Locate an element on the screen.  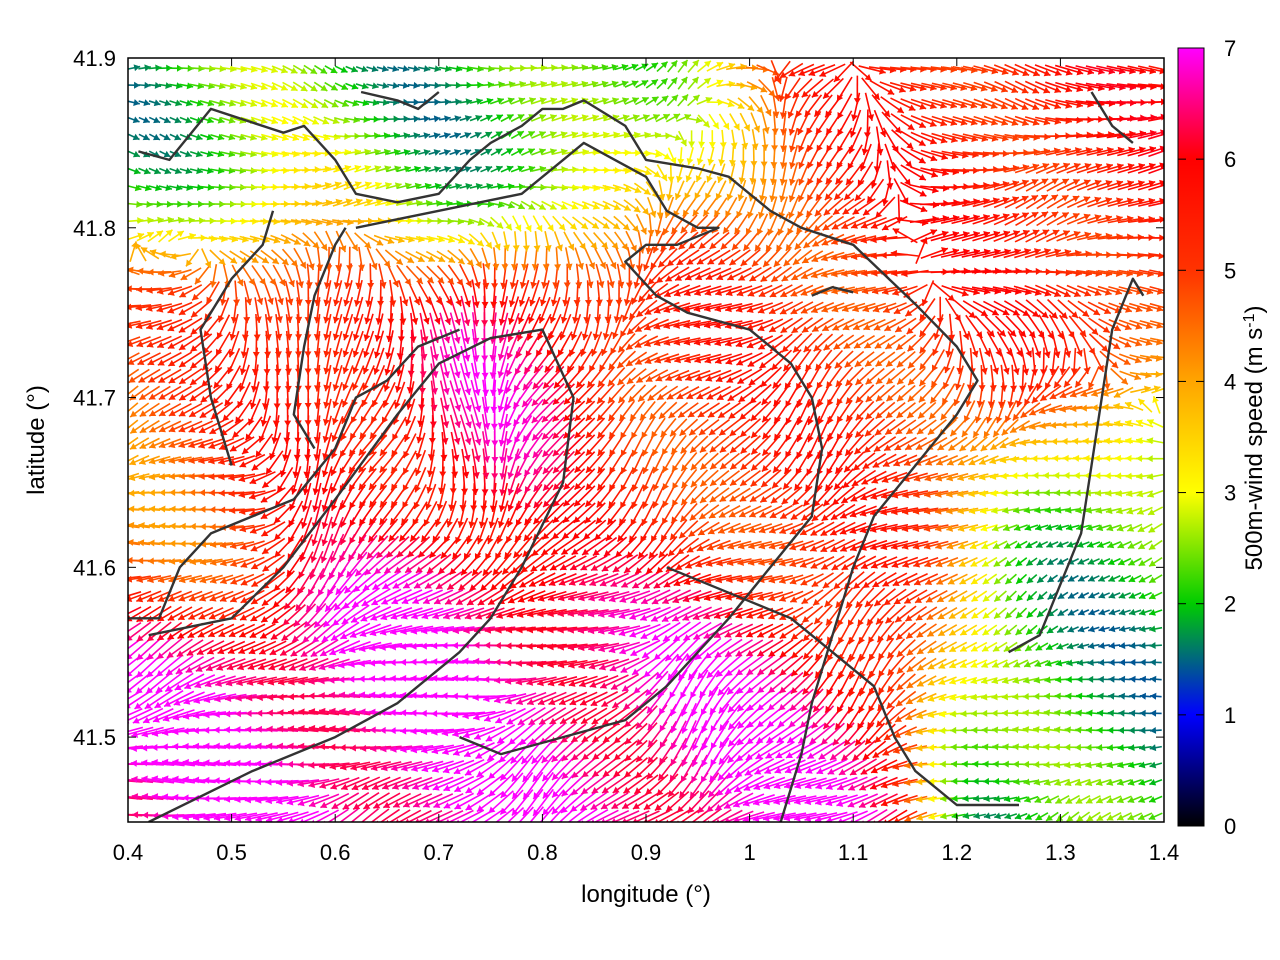
x-tick-label: 1.2 is located at coordinates (957, 852).